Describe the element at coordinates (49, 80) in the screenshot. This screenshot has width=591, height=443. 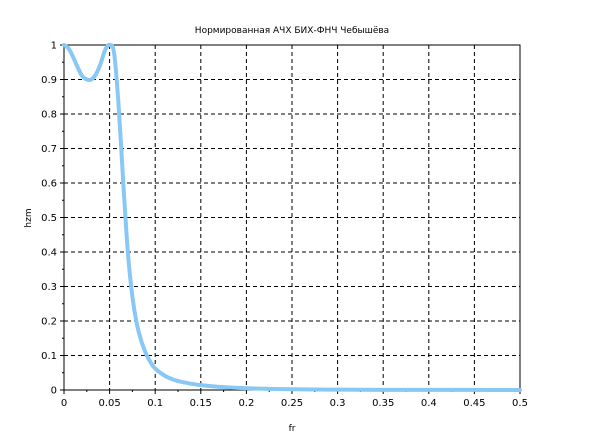
I see `y-tick-label: 0.9` at that location.